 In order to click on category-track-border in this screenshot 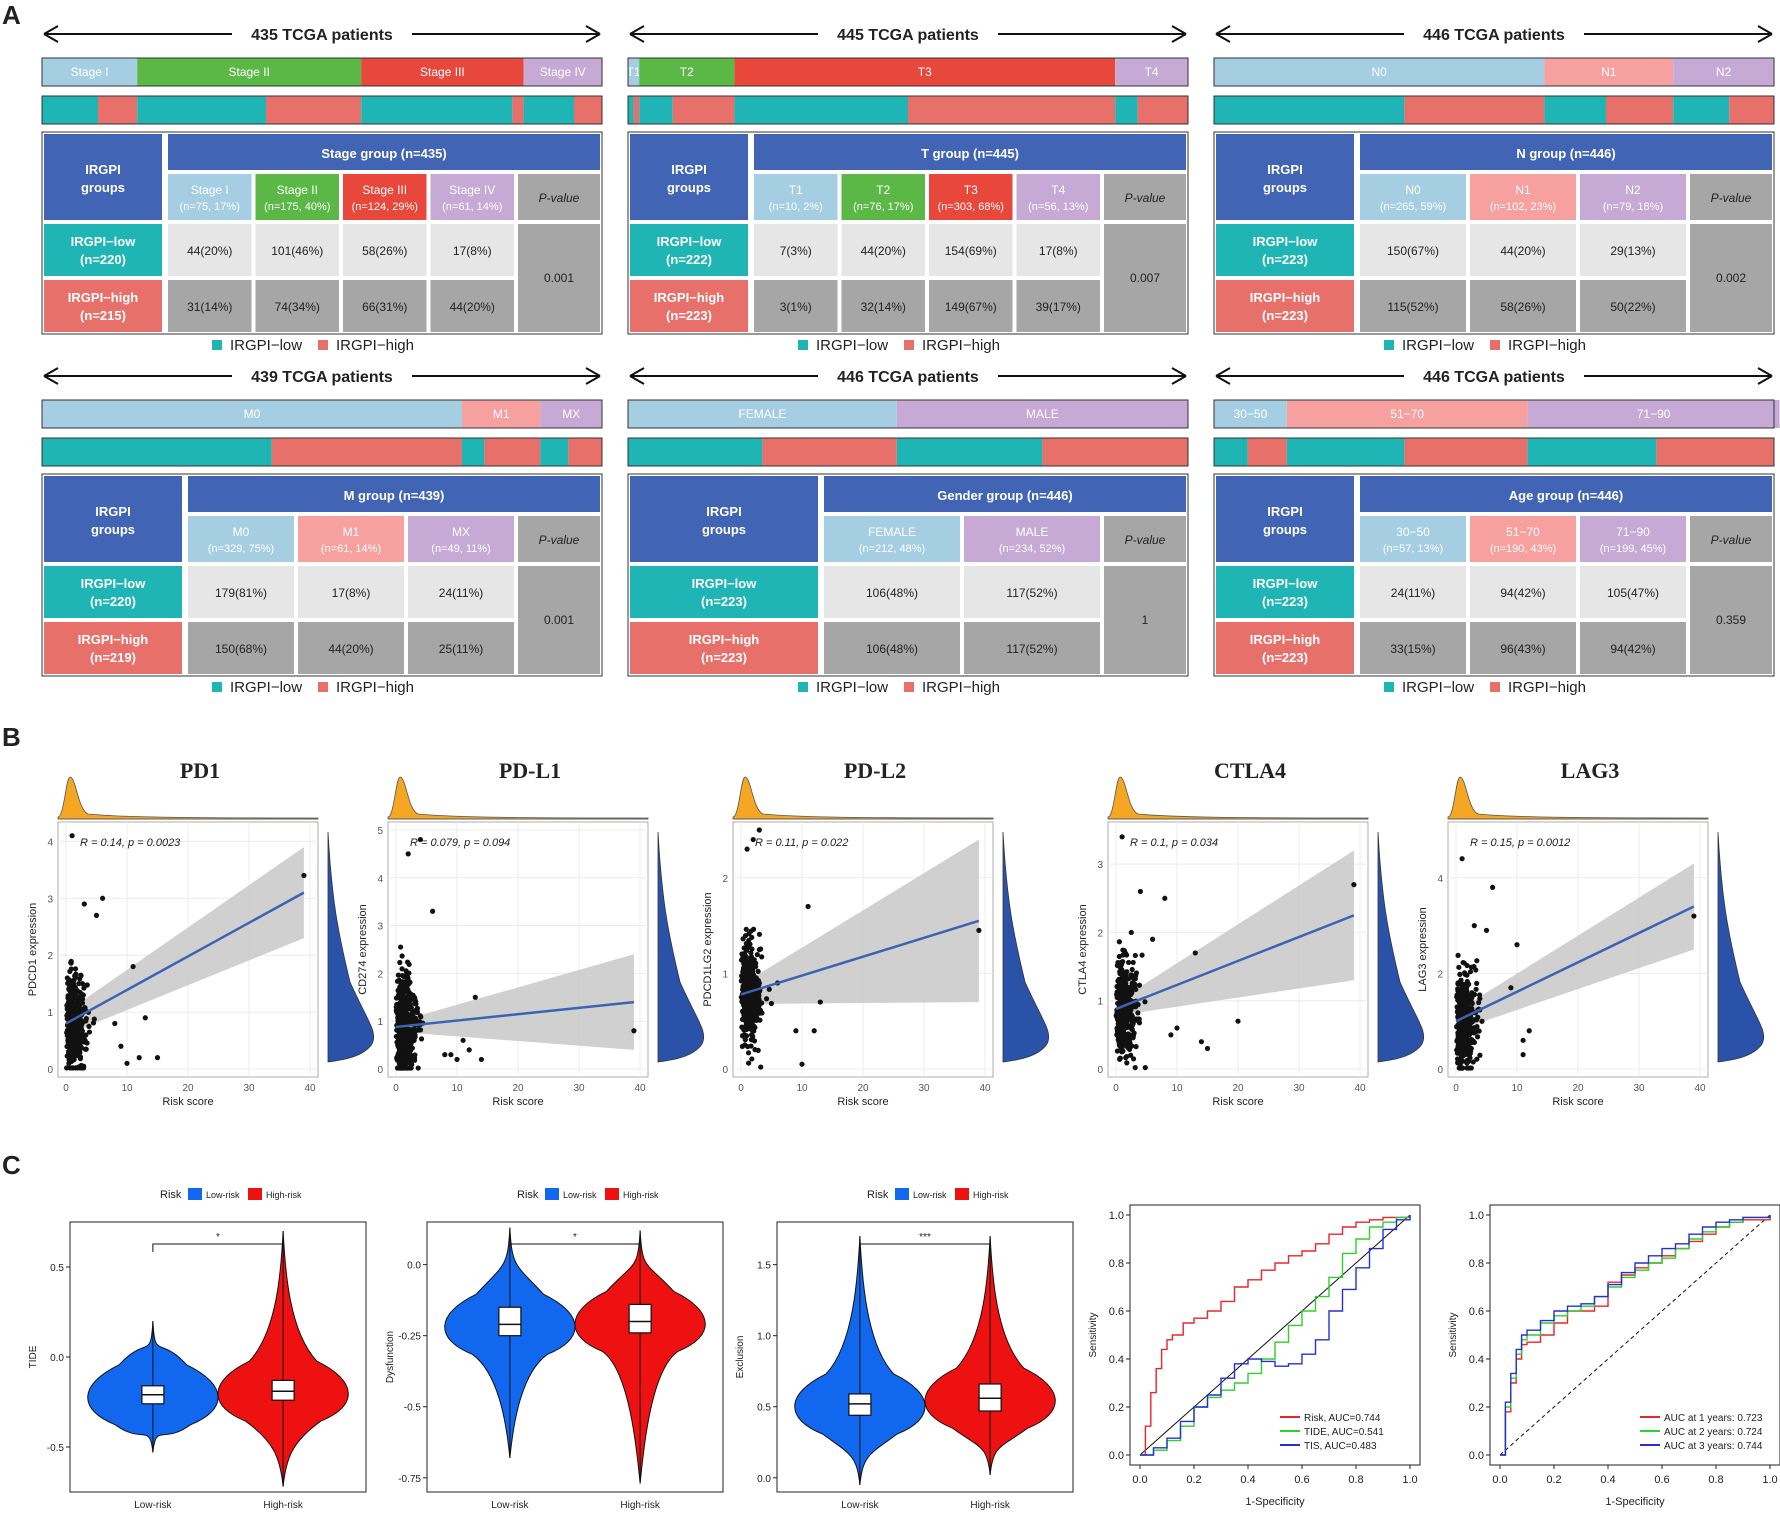, I will do `click(322, 72)`.